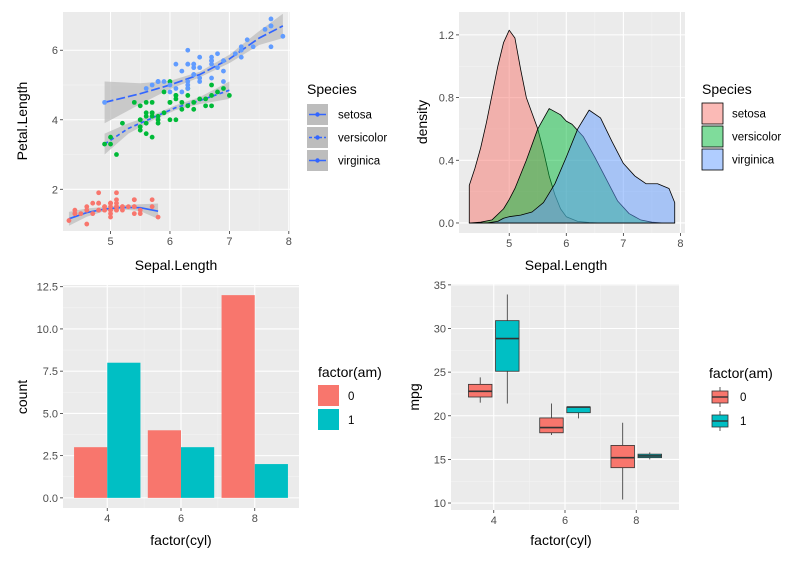  Describe the element at coordinates (440, 330) in the screenshot. I see `box-y-tick-label: 30` at that location.